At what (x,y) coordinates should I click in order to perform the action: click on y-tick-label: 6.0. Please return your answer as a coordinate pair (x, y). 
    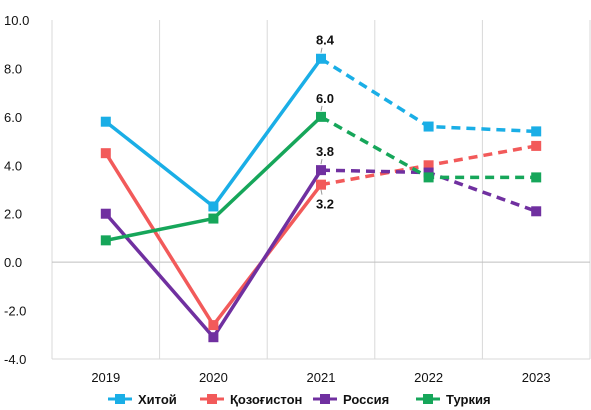
    Looking at the image, I should click on (13, 117).